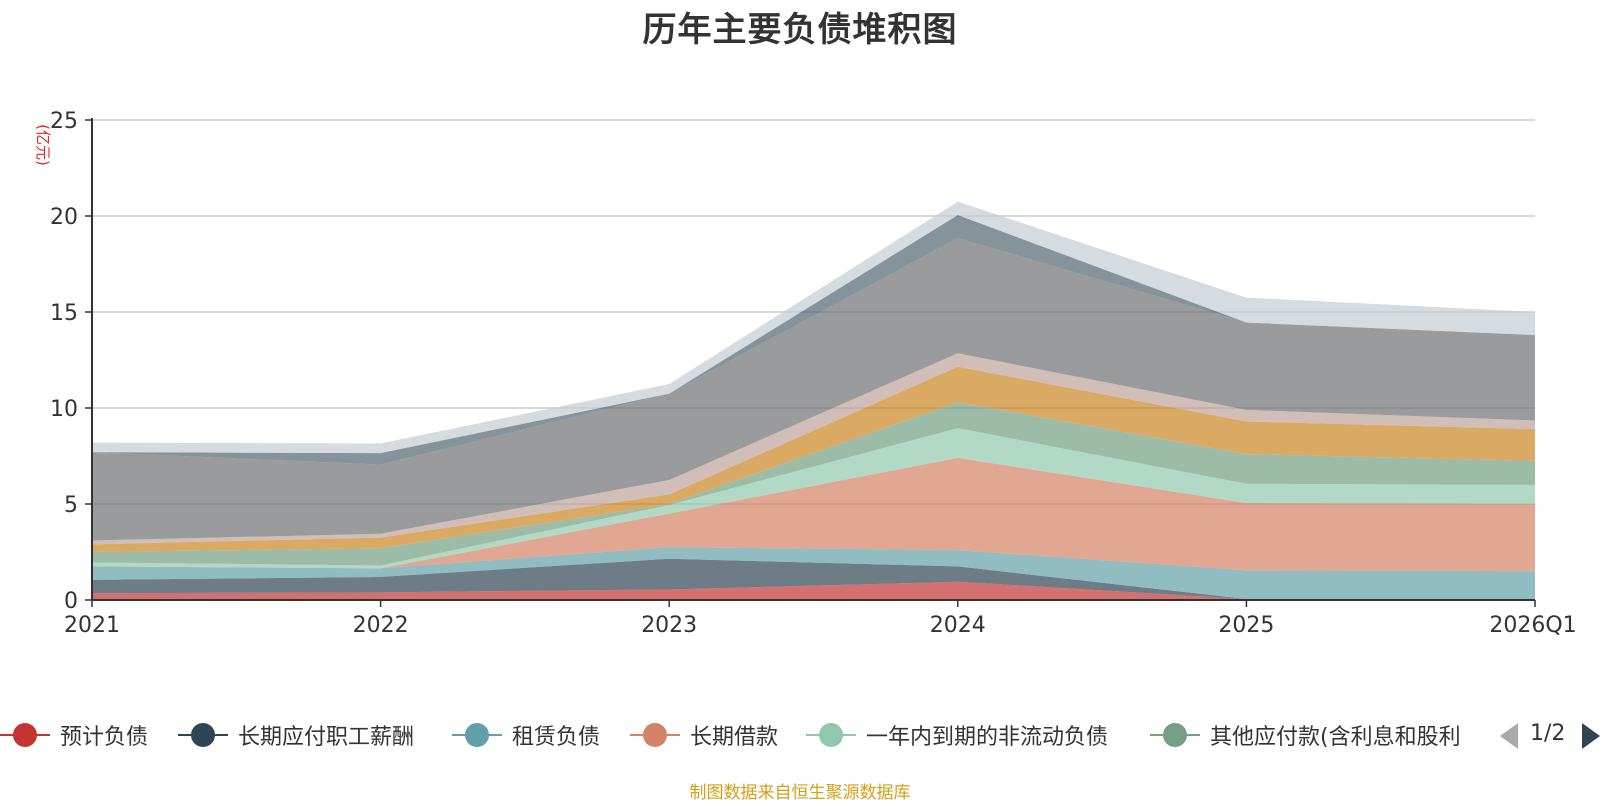 Image resolution: width=1600 pixels, height=803 pixels. Describe the element at coordinates (64, 409) in the screenshot. I see `y-tick-label-2: 10` at that location.